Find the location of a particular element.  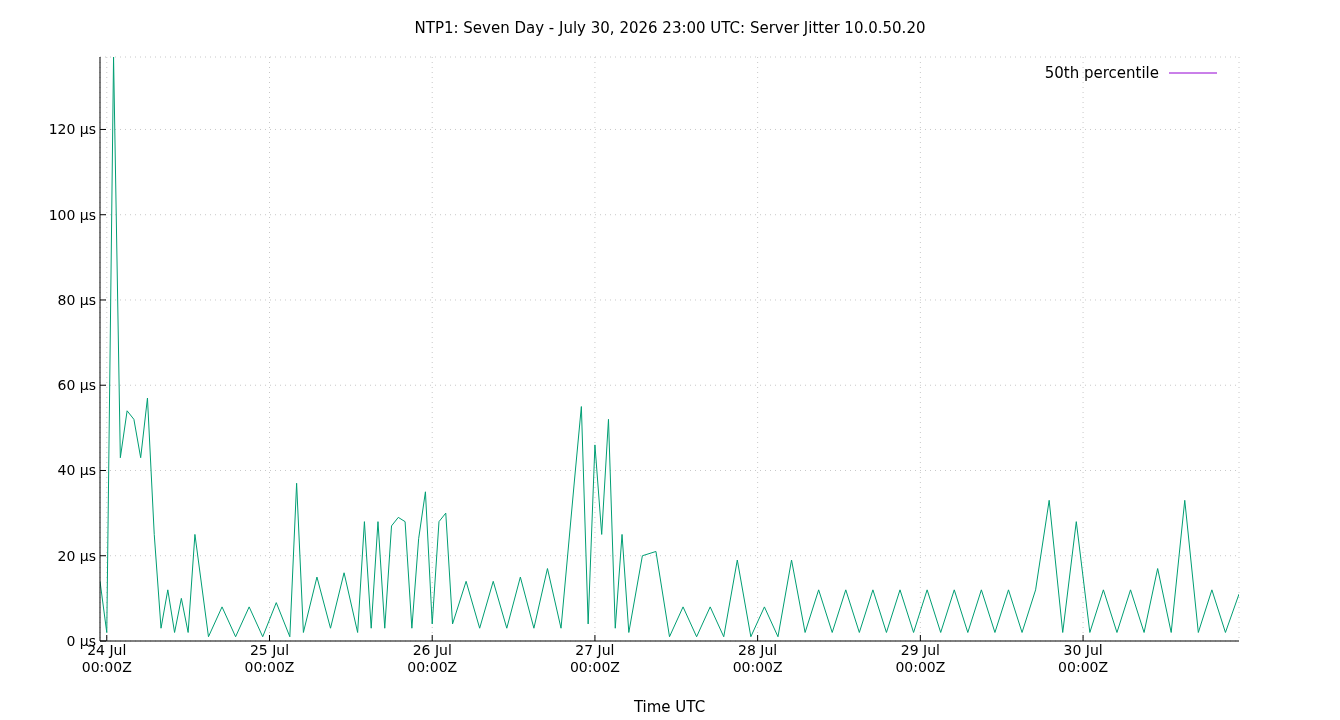

x-tick-label: 30 Jul 00:00Z is located at coordinates (1083, 658).